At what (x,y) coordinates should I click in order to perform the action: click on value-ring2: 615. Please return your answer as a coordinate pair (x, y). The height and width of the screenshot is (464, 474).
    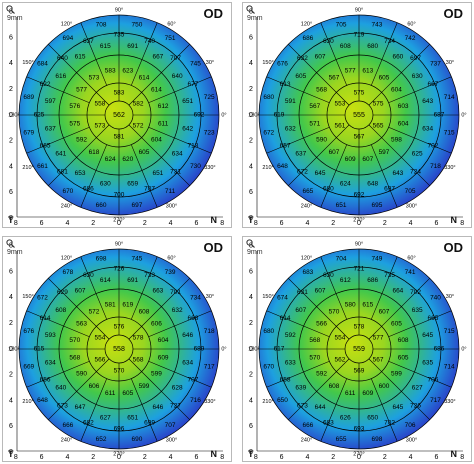
    Looking at the image, I should click on (367, 305).